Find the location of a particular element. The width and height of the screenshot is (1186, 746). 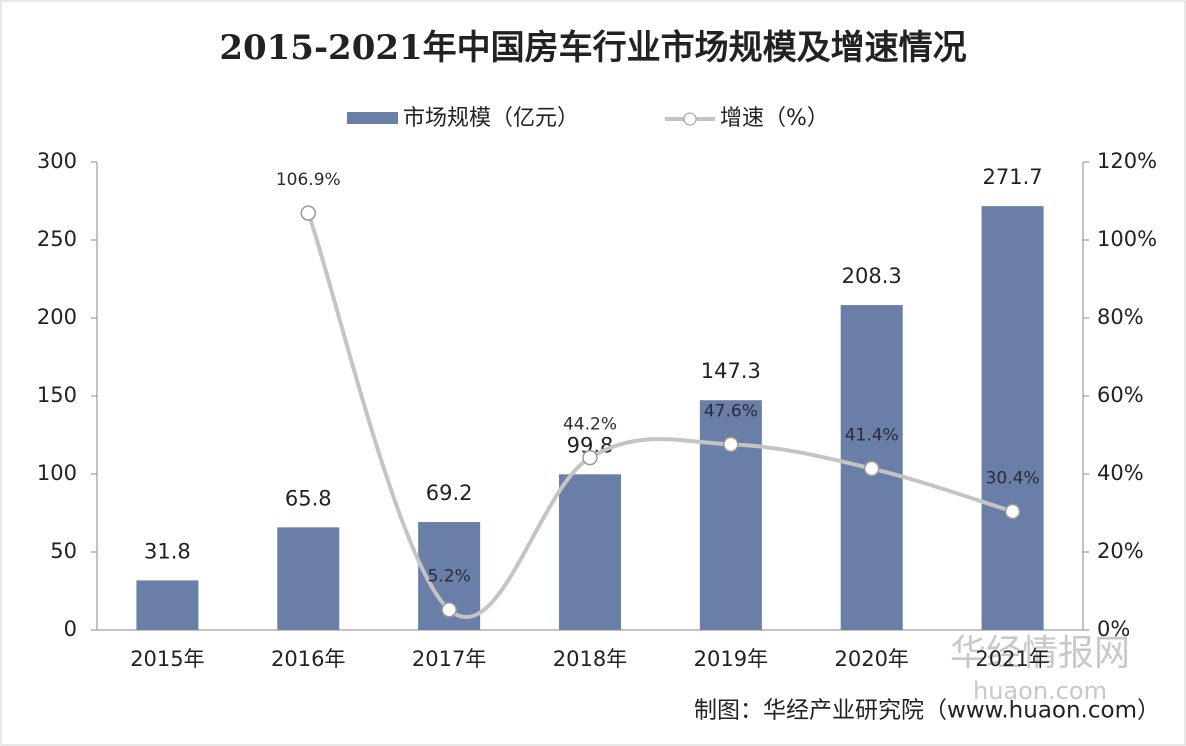

x-tick-label: 2016年 is located at coordinates (308, 659).